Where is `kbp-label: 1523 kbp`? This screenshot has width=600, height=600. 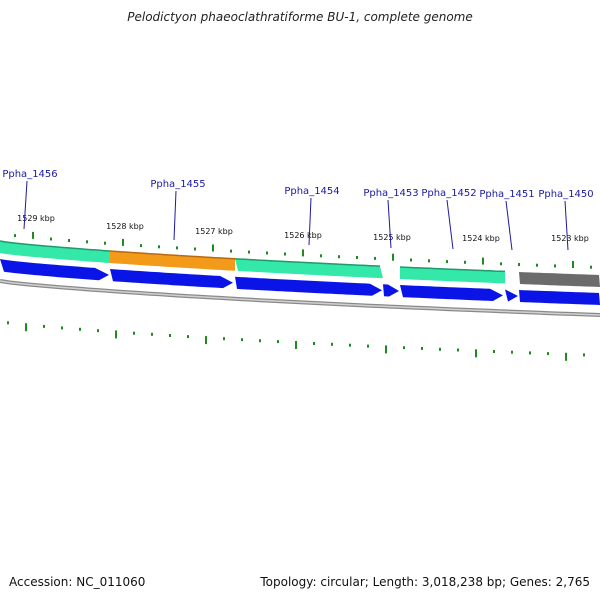
kbp-label: 1523 kbp is located at coordinates (570, 238).